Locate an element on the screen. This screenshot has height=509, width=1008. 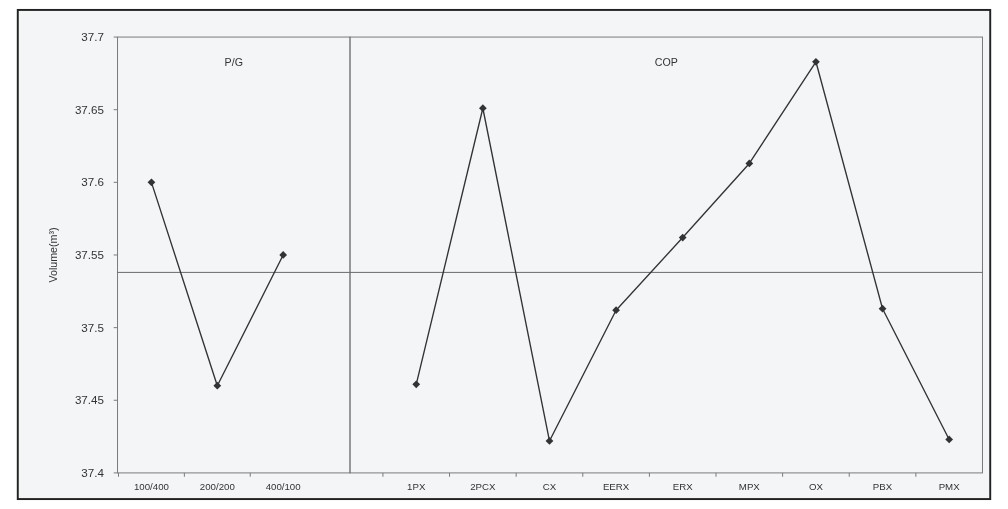
x-tick-label: PBX is located at coordinates (882, 487).